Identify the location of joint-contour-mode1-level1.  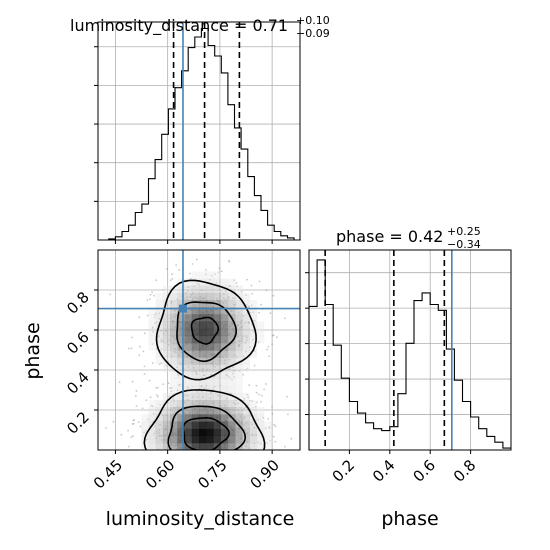
(207, 427).